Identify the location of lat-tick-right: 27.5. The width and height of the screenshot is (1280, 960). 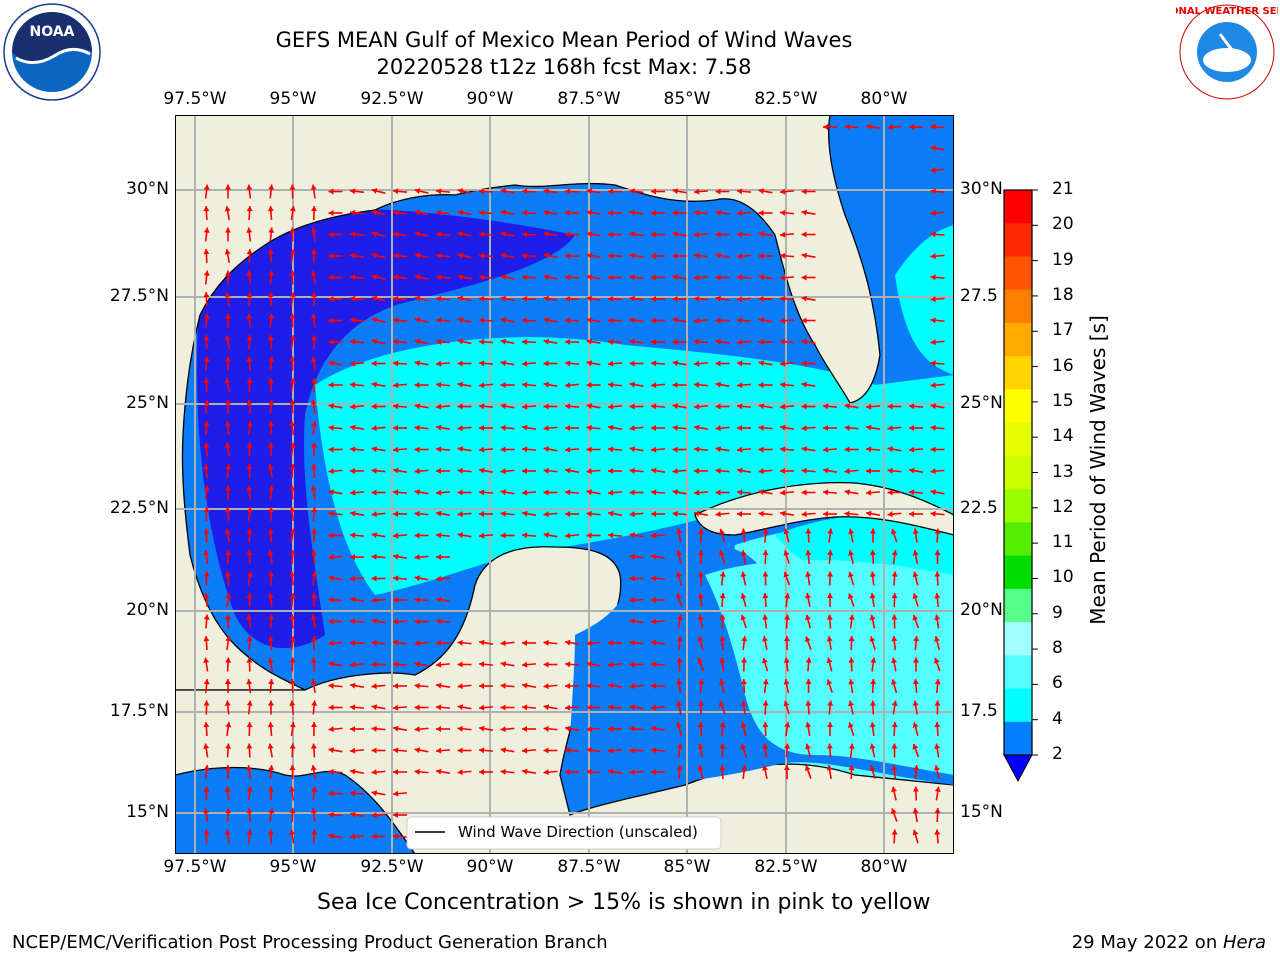
(979, 296).